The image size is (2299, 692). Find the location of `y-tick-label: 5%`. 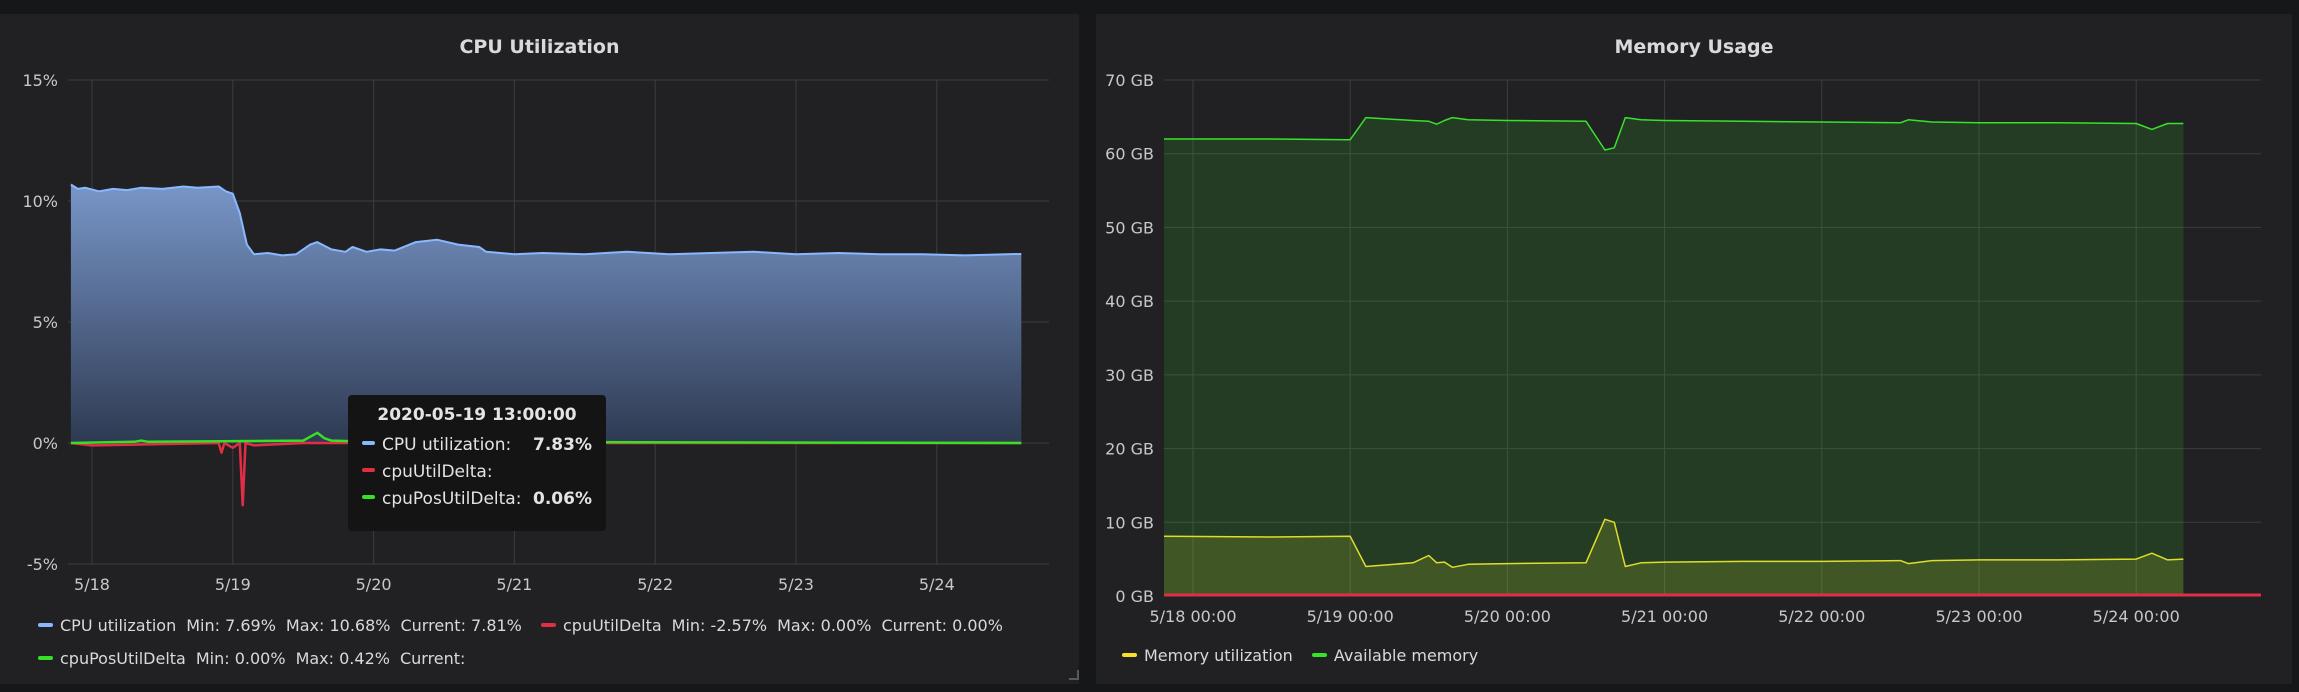

y-tick-label: 5% is located at coordinates (45, 322).